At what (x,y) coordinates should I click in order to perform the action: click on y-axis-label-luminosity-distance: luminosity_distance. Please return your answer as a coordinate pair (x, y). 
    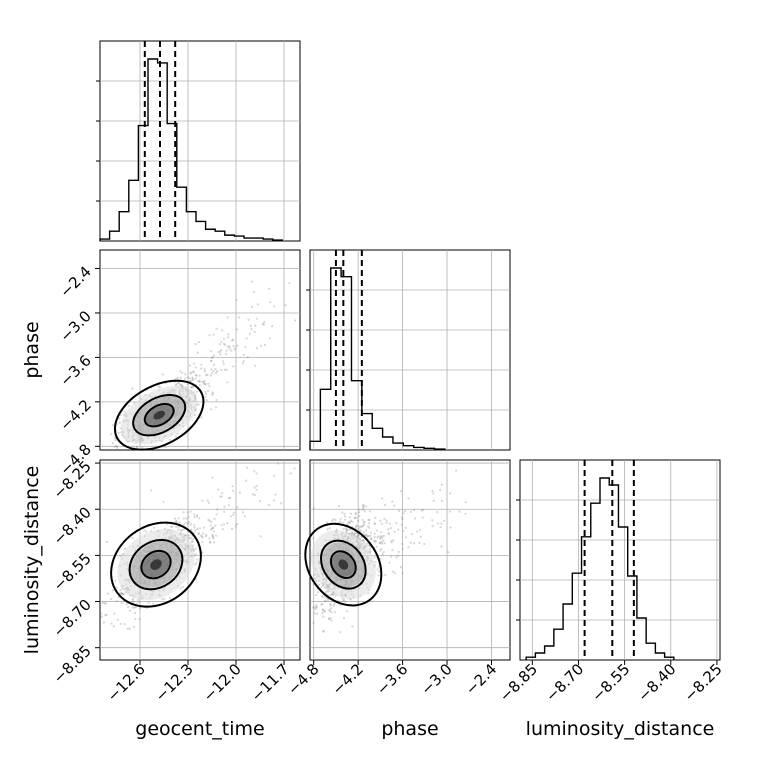
    Looking at the image, I should click on (32, 560).